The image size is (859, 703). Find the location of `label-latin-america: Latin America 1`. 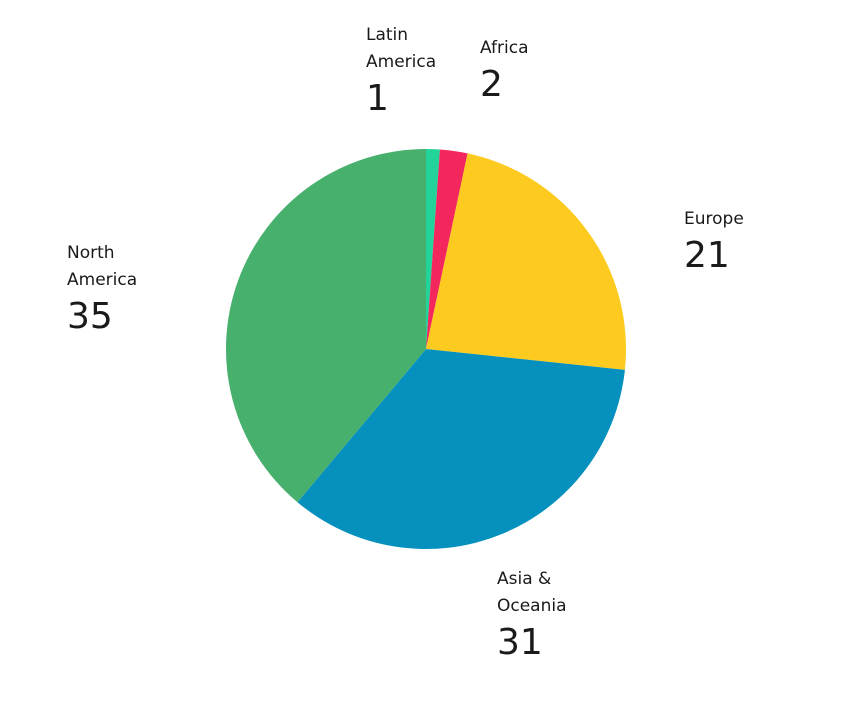

label-latin-america: Latin America 1 is located at coordinates (401, 71).